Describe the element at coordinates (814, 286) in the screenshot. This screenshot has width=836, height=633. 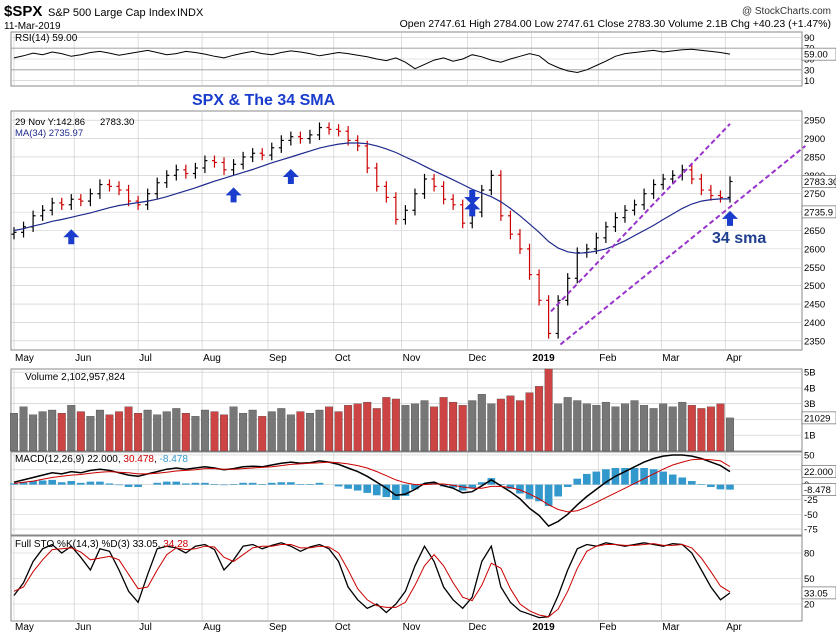
I see `price-y-tick-label: 2500` at that location.